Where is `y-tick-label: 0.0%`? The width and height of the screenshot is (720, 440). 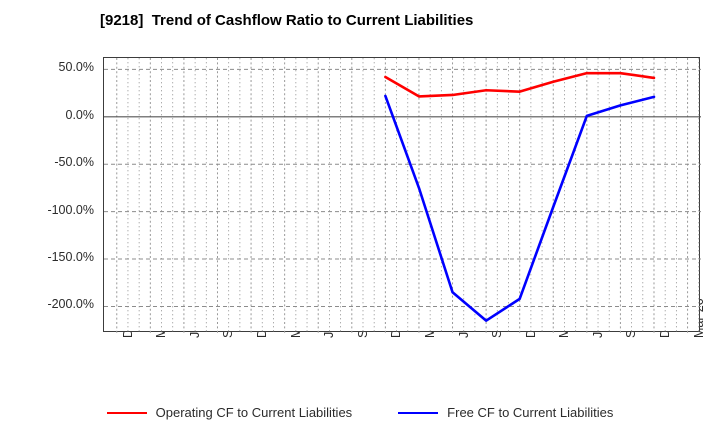 y-tick-label: 0.0% is located at coordinates (80, 114).